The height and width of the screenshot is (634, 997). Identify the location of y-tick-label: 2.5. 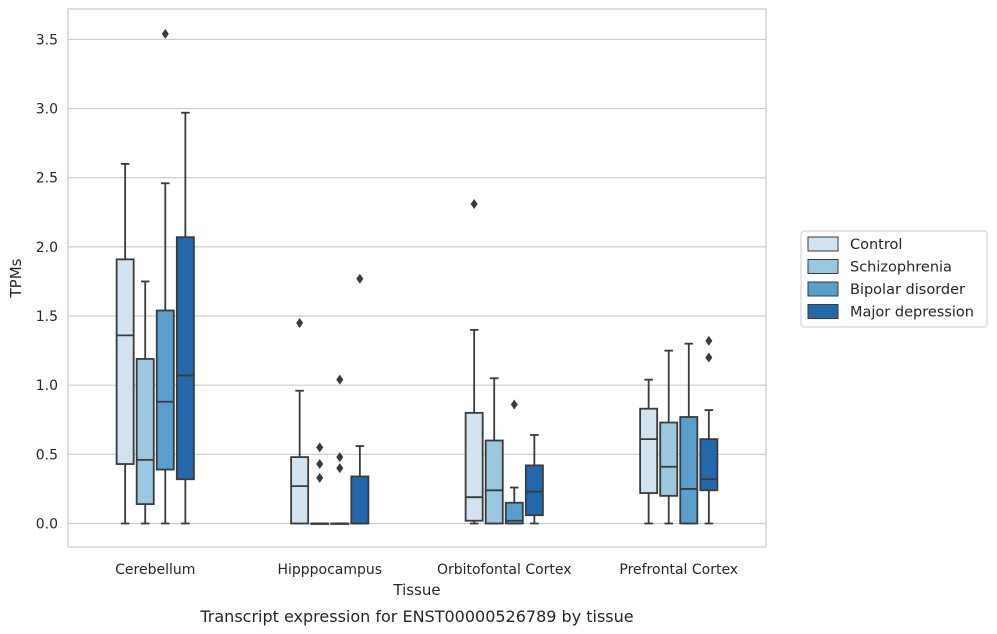
(47, 179).